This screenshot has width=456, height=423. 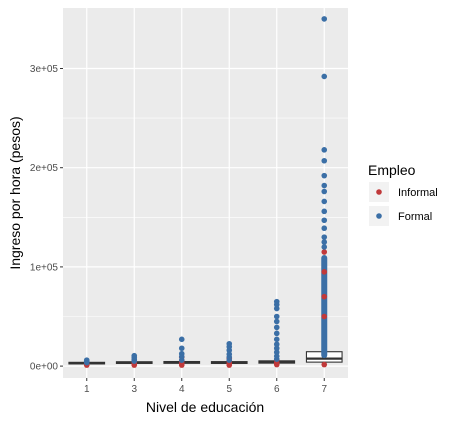 I want to click on legend-title: Empleo, so click(x=392, y=170).